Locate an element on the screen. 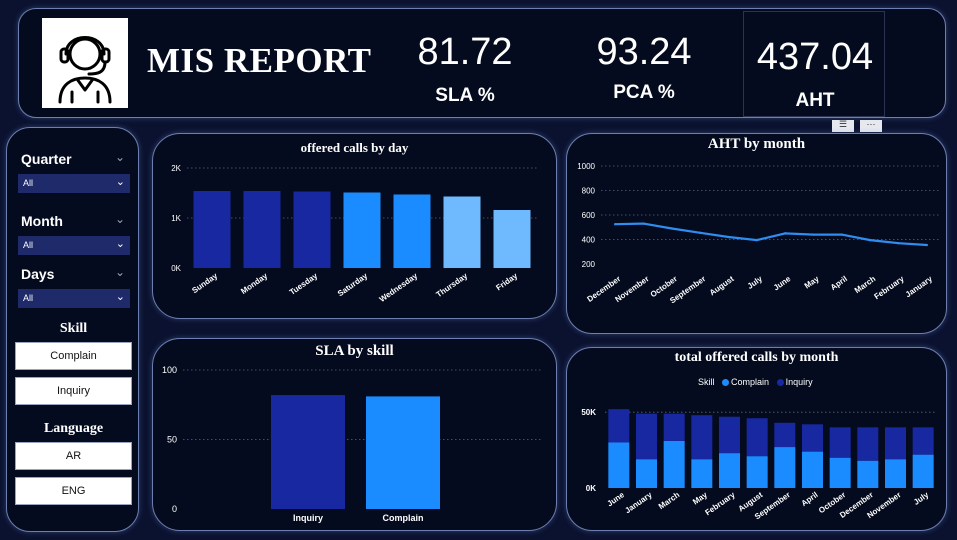  aht-by-month-title: AHT by month is located at coordinates (756, 144).